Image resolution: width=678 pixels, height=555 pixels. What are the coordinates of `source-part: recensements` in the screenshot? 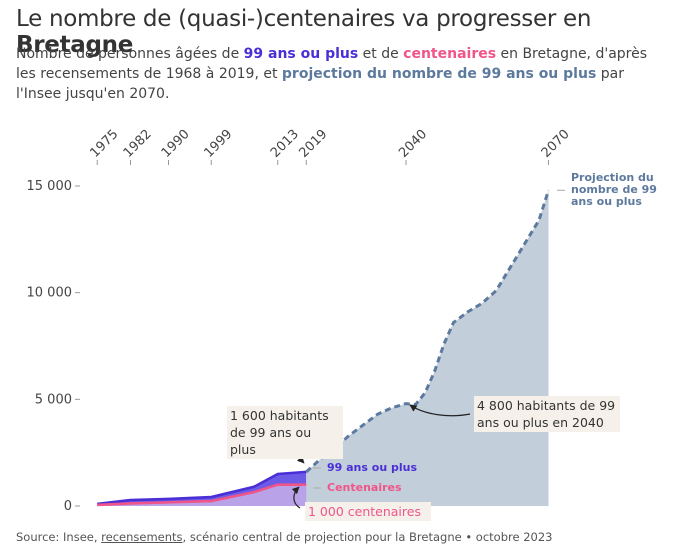 It's located at (142, 537).